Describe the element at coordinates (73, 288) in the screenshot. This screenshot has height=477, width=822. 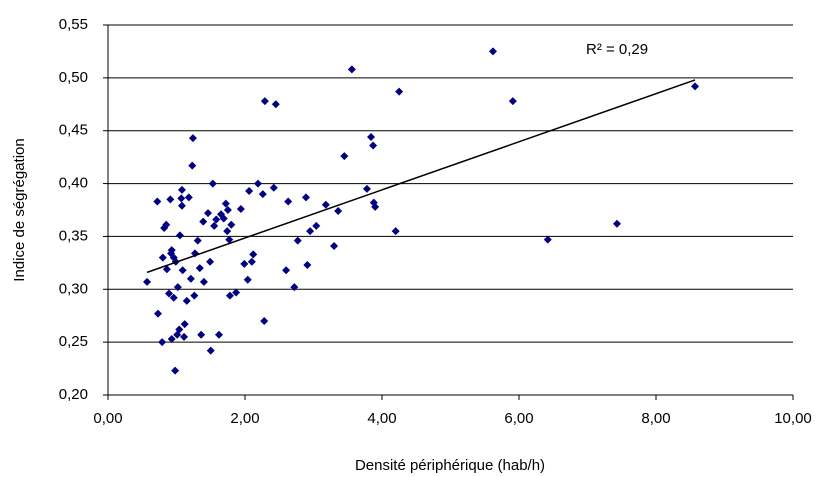
I see `y-tick-label: 0,30` at that location.